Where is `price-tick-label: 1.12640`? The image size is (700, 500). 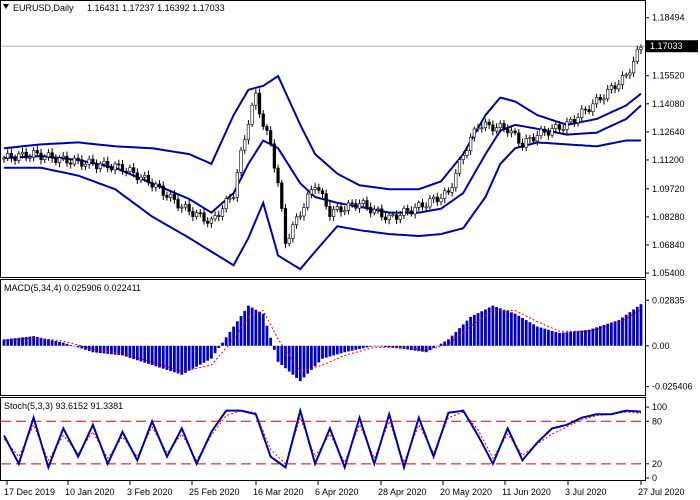
price-tick-label: 1.12640 is located at coordinates (668, 132).